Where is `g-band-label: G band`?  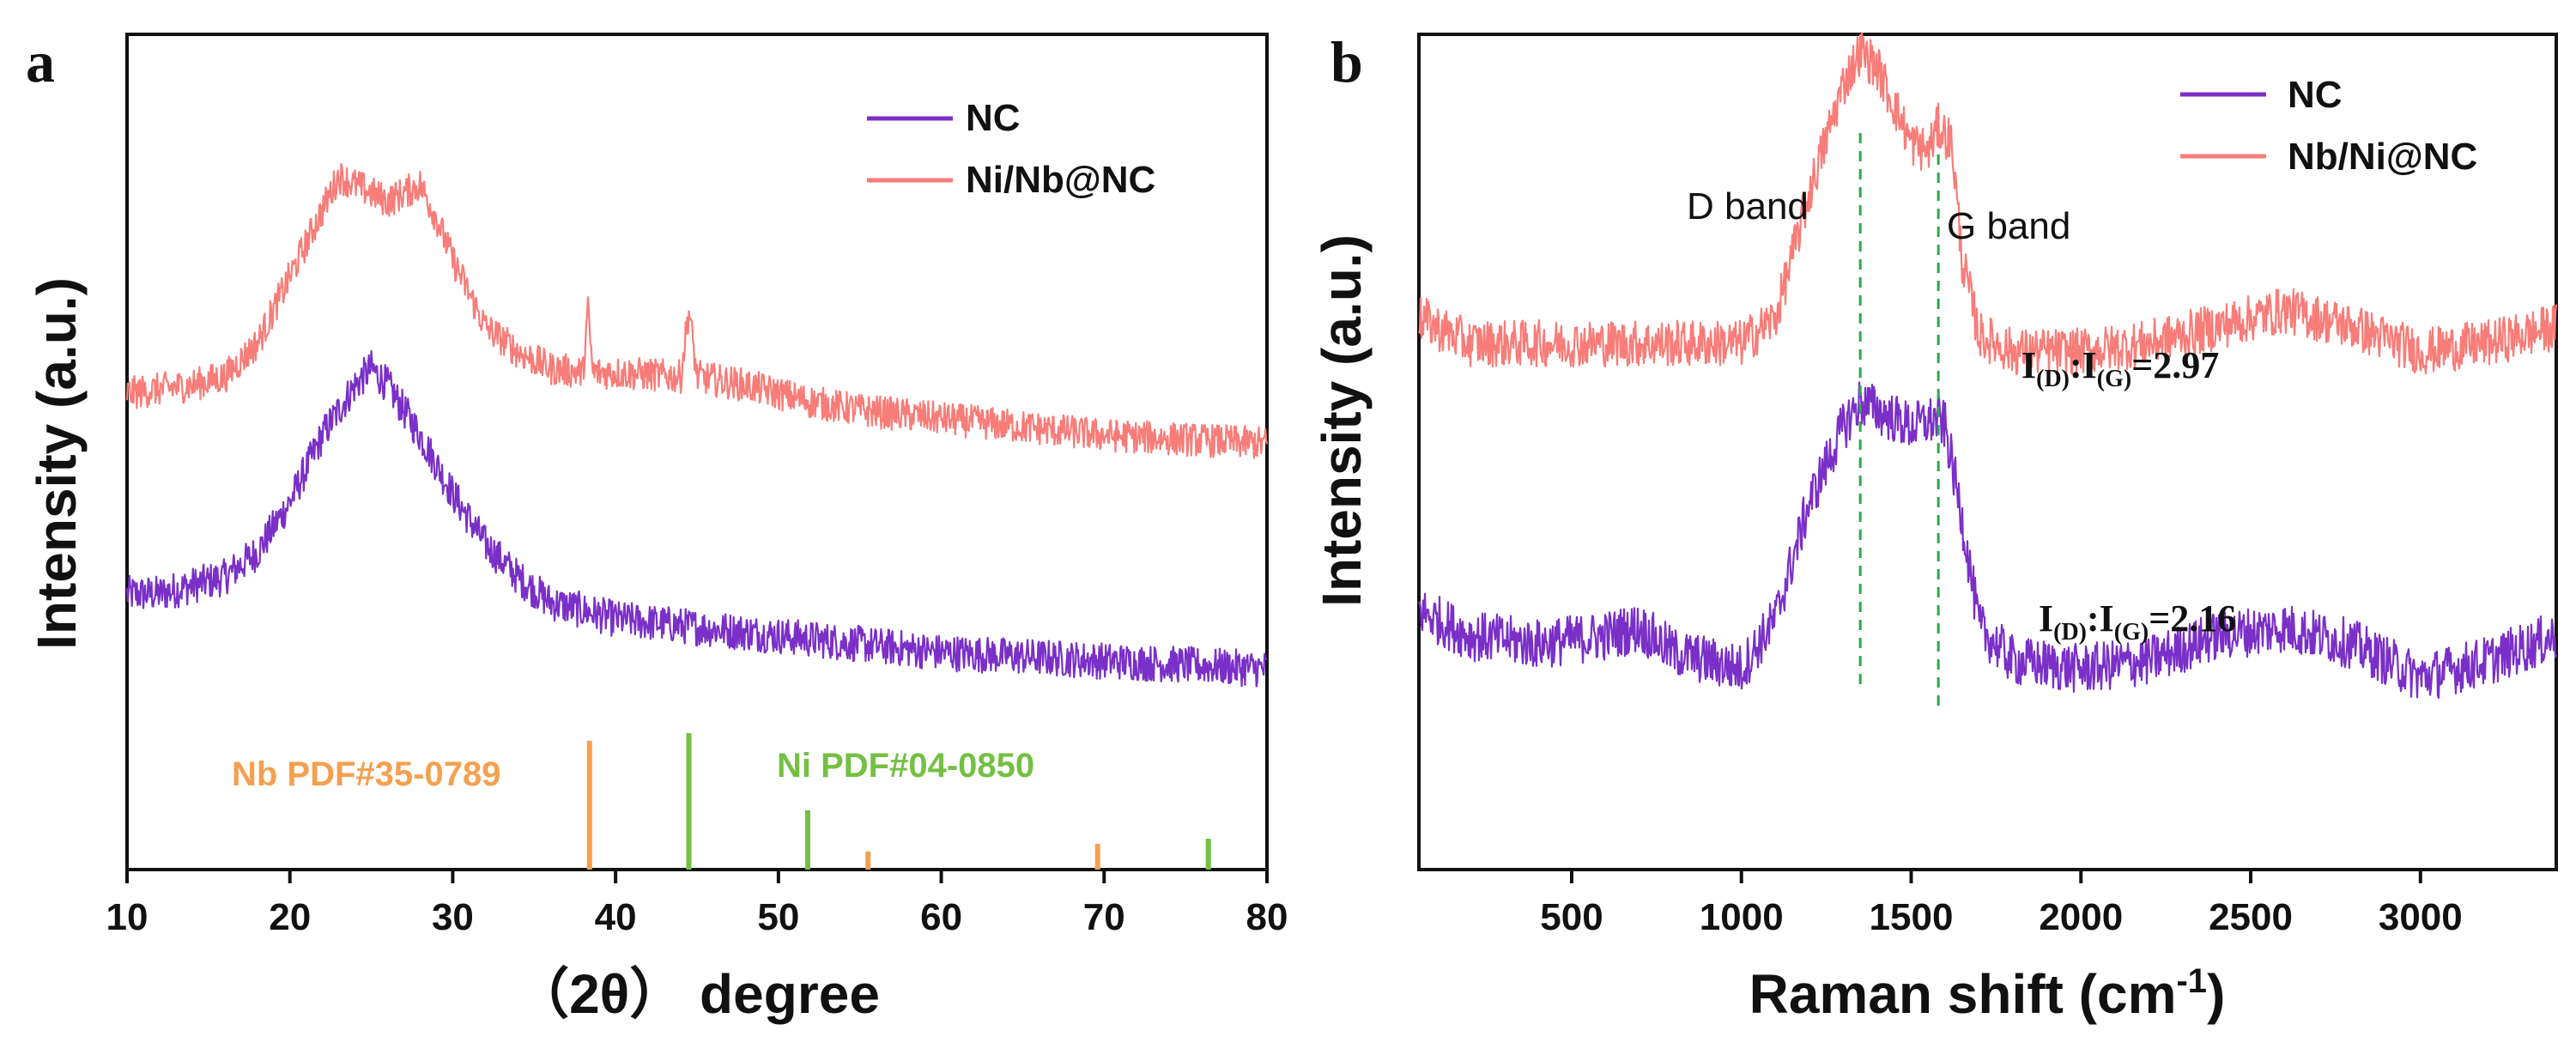 g-band-label: G band is located at coordinates (2008, 226).